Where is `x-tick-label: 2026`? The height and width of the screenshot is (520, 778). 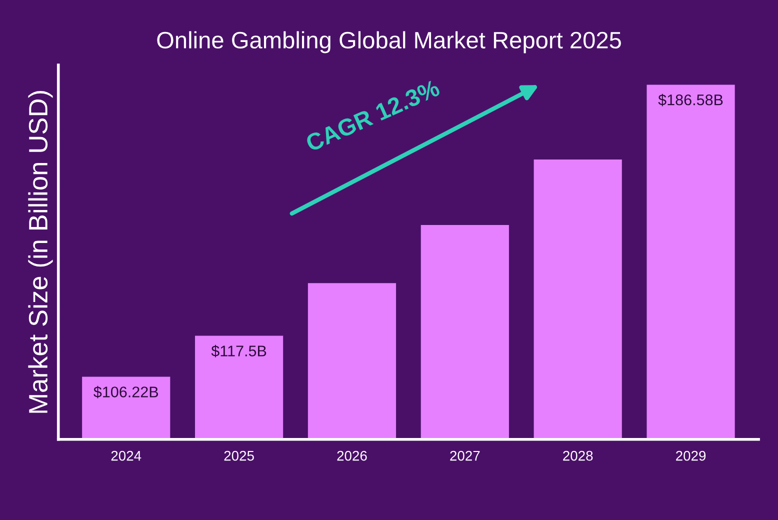
x-tick-label: 2026 is located at coordinates (352, 455).